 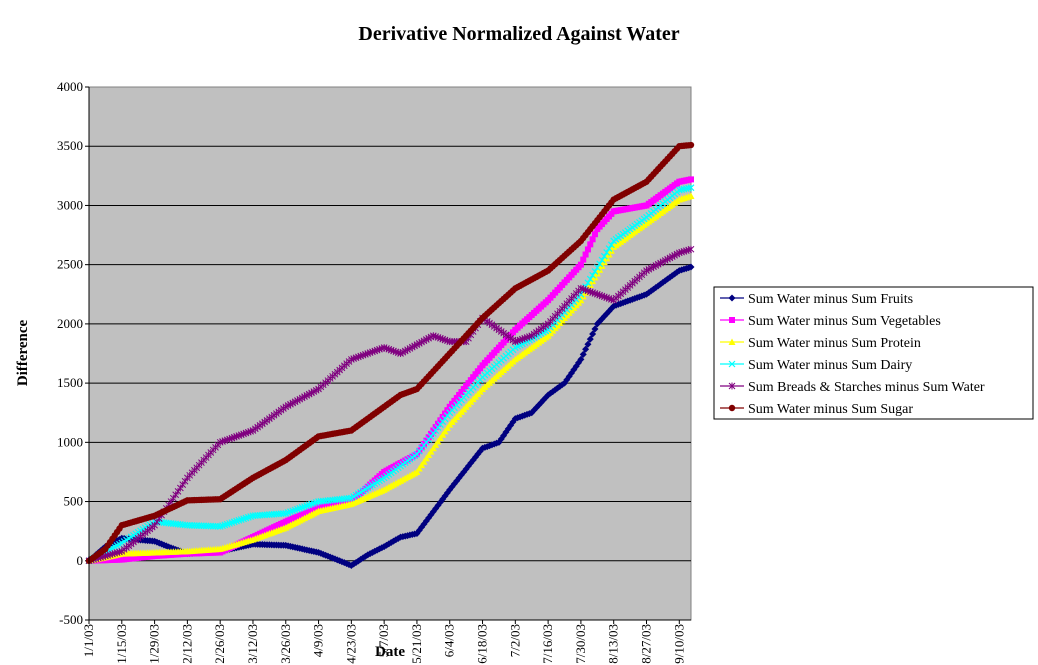 I want to click on y-tick-label: -500, so click(x=71, y=619).